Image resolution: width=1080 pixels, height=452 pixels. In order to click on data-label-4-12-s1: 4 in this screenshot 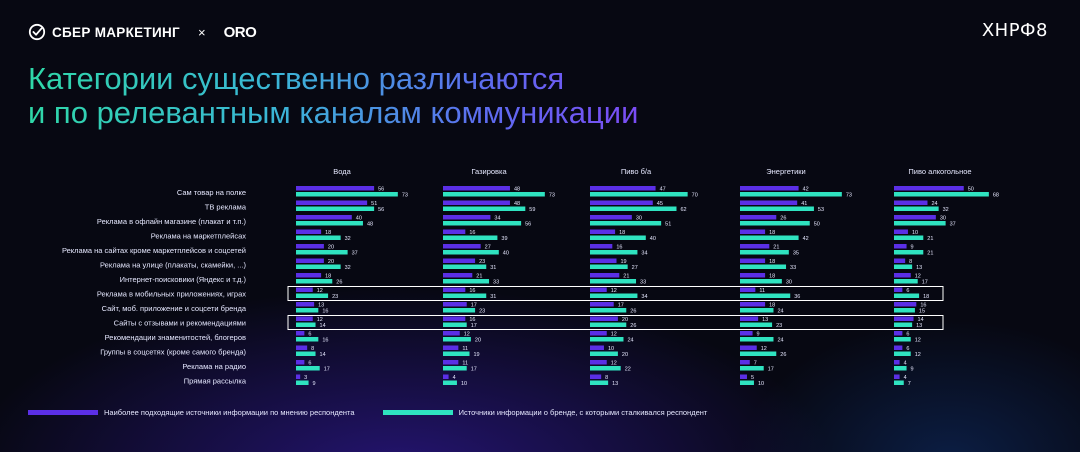, I will do `click(905, 364)`.